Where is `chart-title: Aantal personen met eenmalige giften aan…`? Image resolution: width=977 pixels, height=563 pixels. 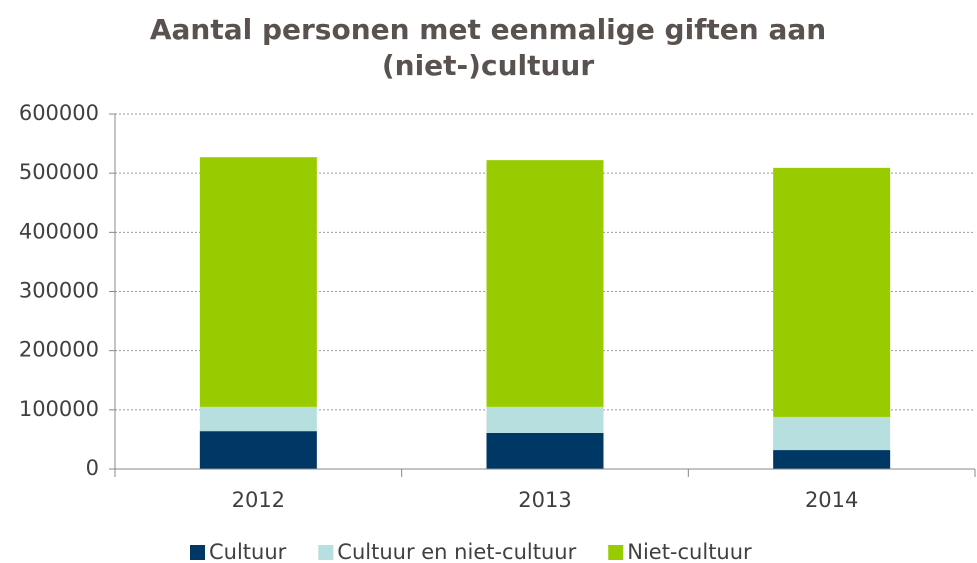
chart-title: Aantal personen met eenmalige giften aan… is located at coordinates (488, 47).